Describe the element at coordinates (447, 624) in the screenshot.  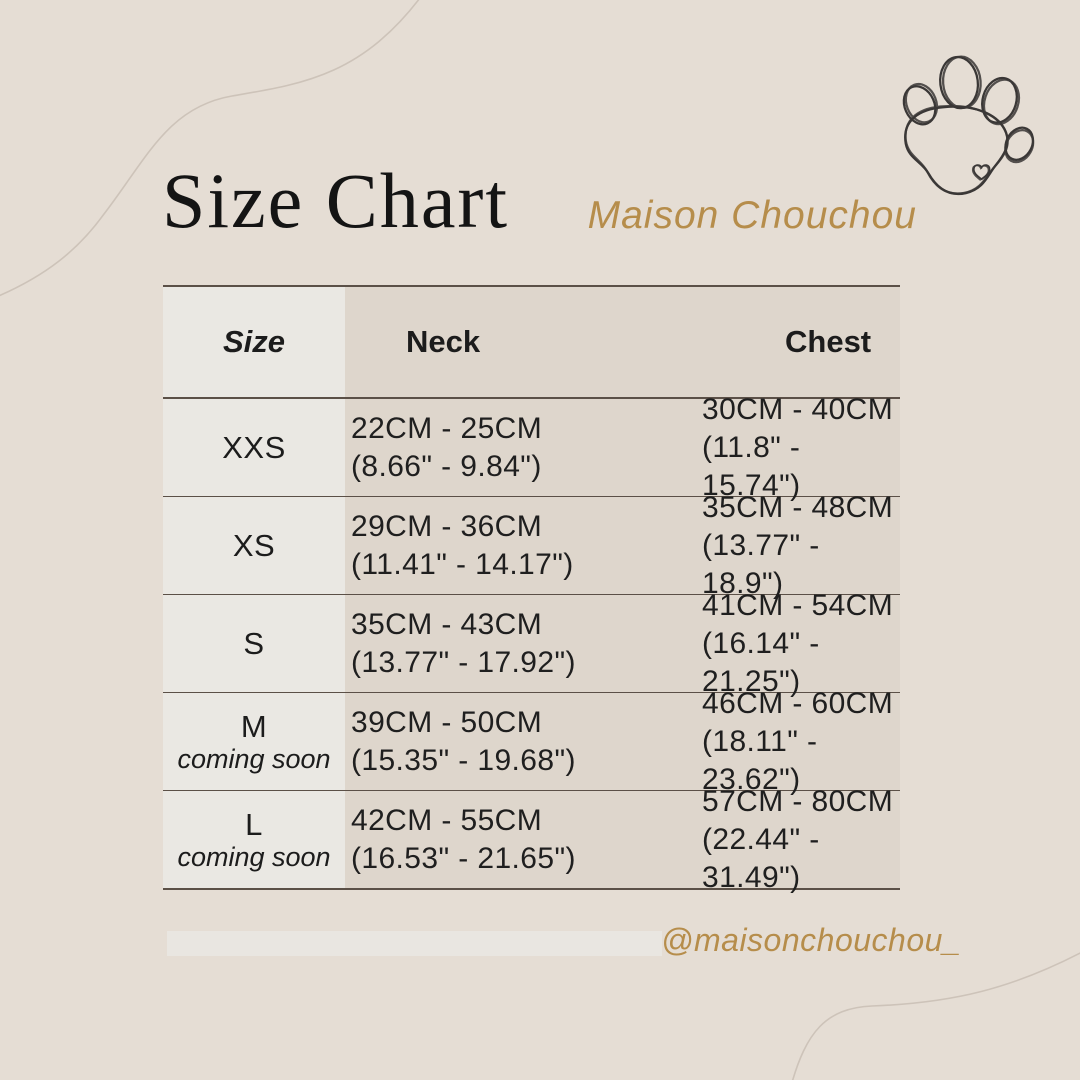
I see `neck-cm: 35CM - 43CM` at that location.